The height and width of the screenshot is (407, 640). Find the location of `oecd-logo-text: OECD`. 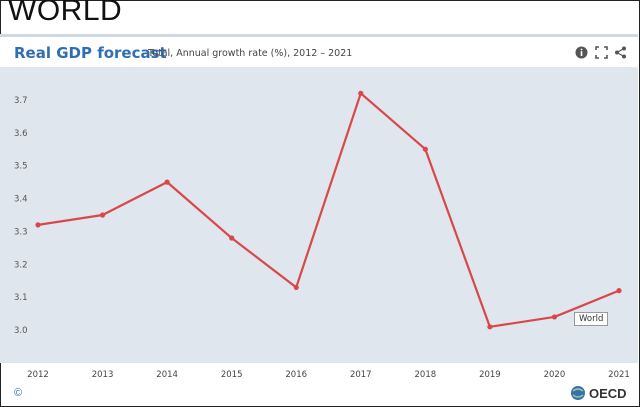

oecd-logo-text: OECD is located at coordinates (608, 393).